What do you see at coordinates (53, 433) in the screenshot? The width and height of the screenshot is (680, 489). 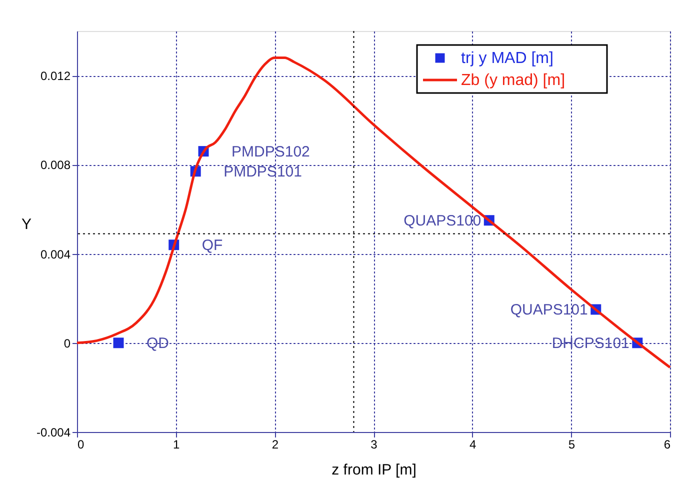 I see `y-tick-label: -0.004` at bounding box center [53, 433].